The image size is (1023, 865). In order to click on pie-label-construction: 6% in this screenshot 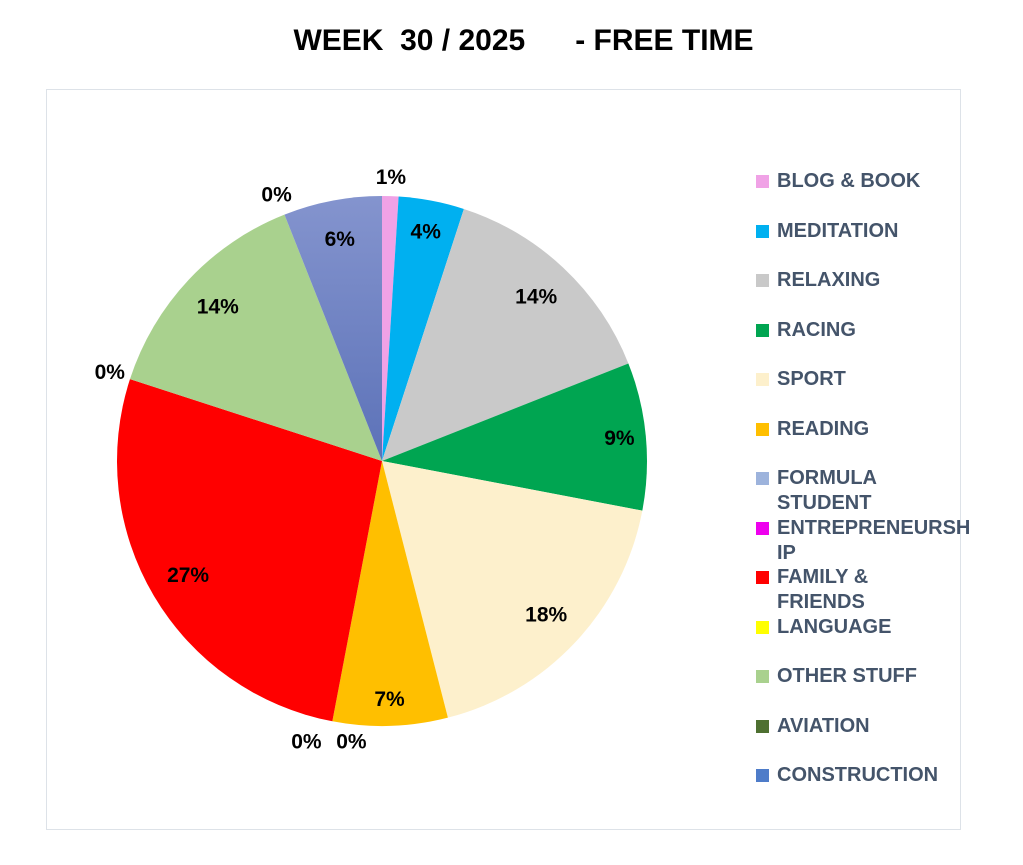, I will do `click(340, 239)`.